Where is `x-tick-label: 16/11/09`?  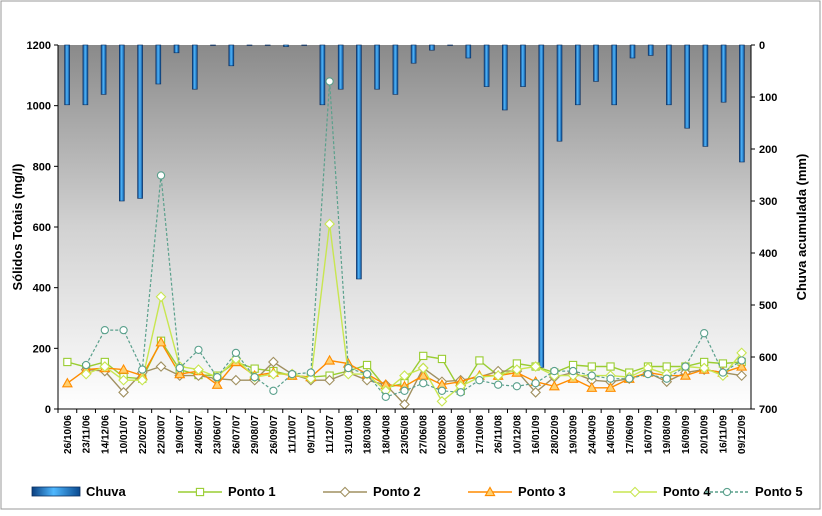
x-tick-label: 16/11/09 is located at coordinates (723, 434).